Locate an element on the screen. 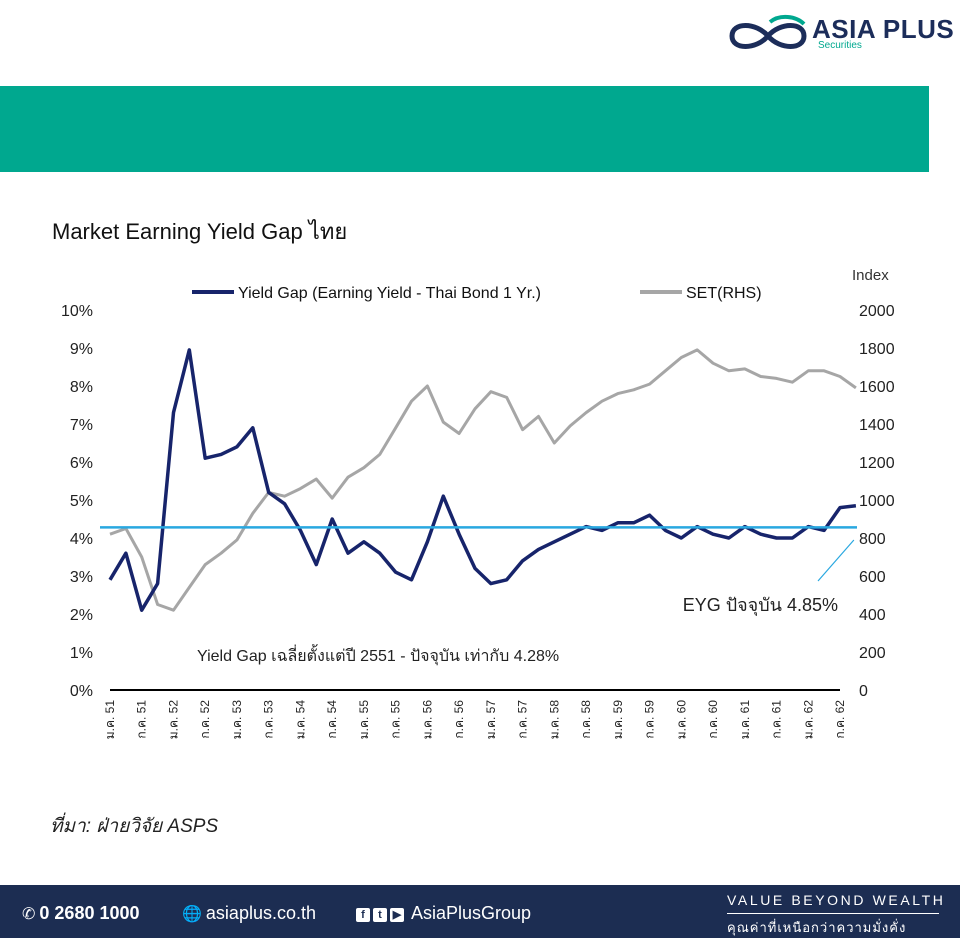 This screenshot has width=960, height=938. x-tick-label: ม.ค. 52 is located at coordinates (173, 720).